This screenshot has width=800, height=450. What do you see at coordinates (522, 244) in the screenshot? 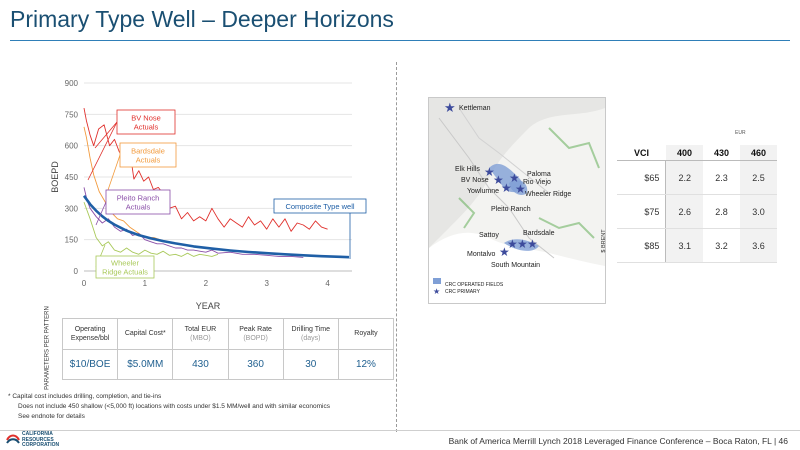
I see `bardsdale-marker-icon: ★` at bounding box center [522, 244].